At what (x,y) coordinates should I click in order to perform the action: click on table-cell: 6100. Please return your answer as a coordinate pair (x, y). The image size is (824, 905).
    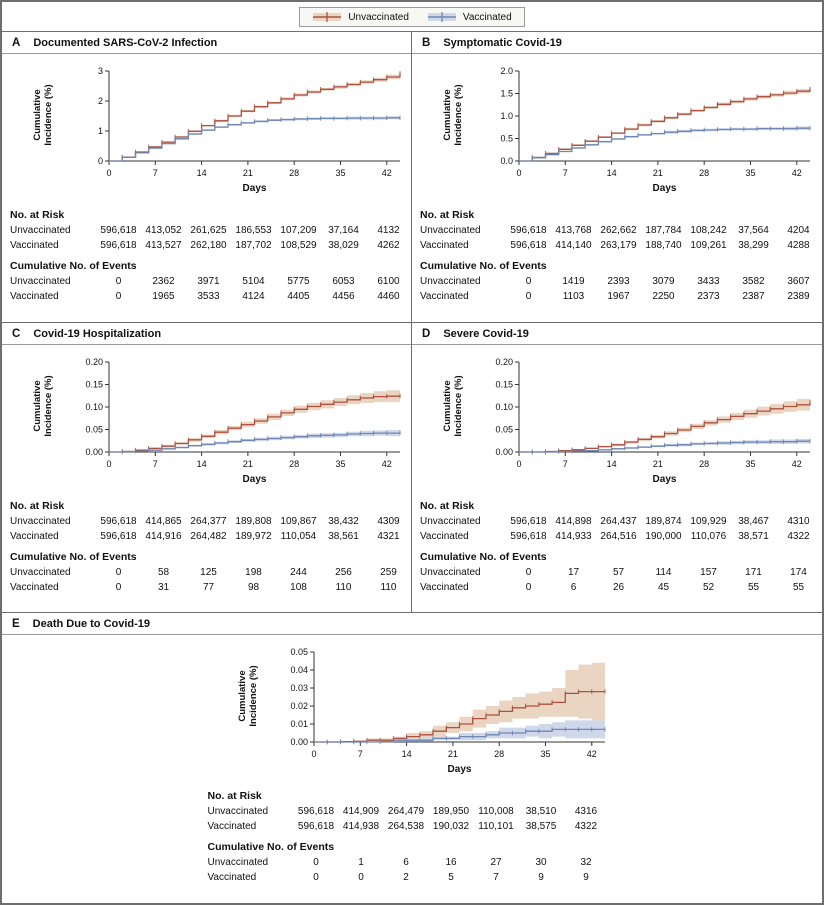
    Looking at the image, I should click on (388, 281).